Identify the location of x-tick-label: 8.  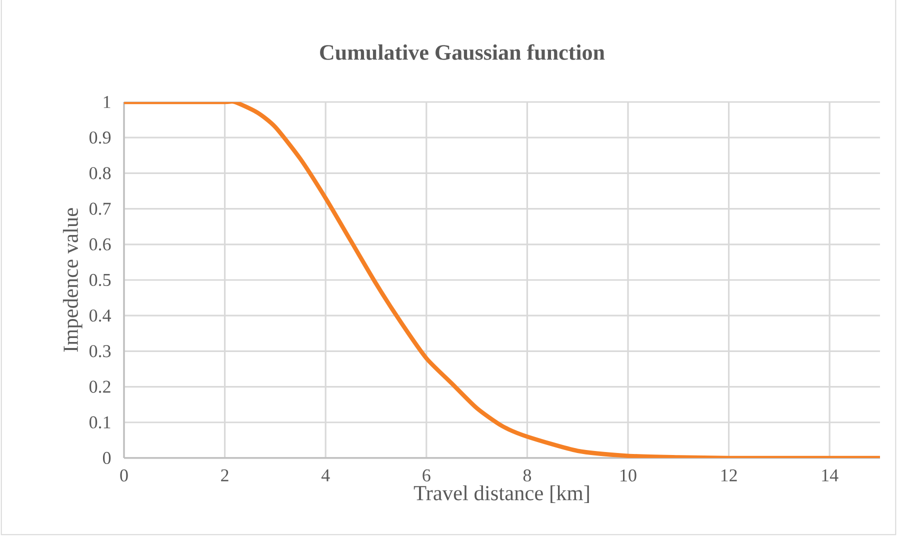
(527, 475).